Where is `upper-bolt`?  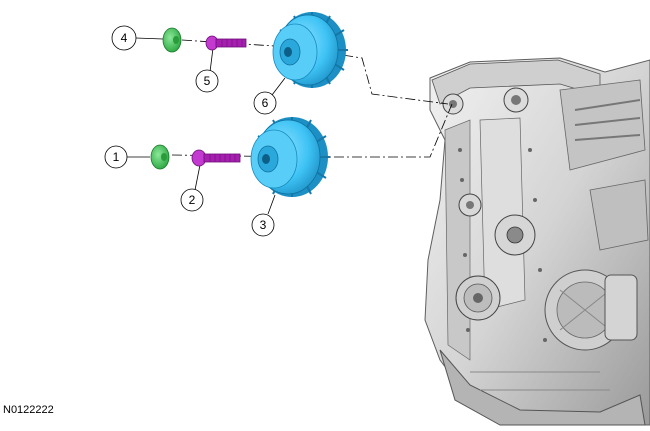 upper-bolt is located at coordinates (226, 43).